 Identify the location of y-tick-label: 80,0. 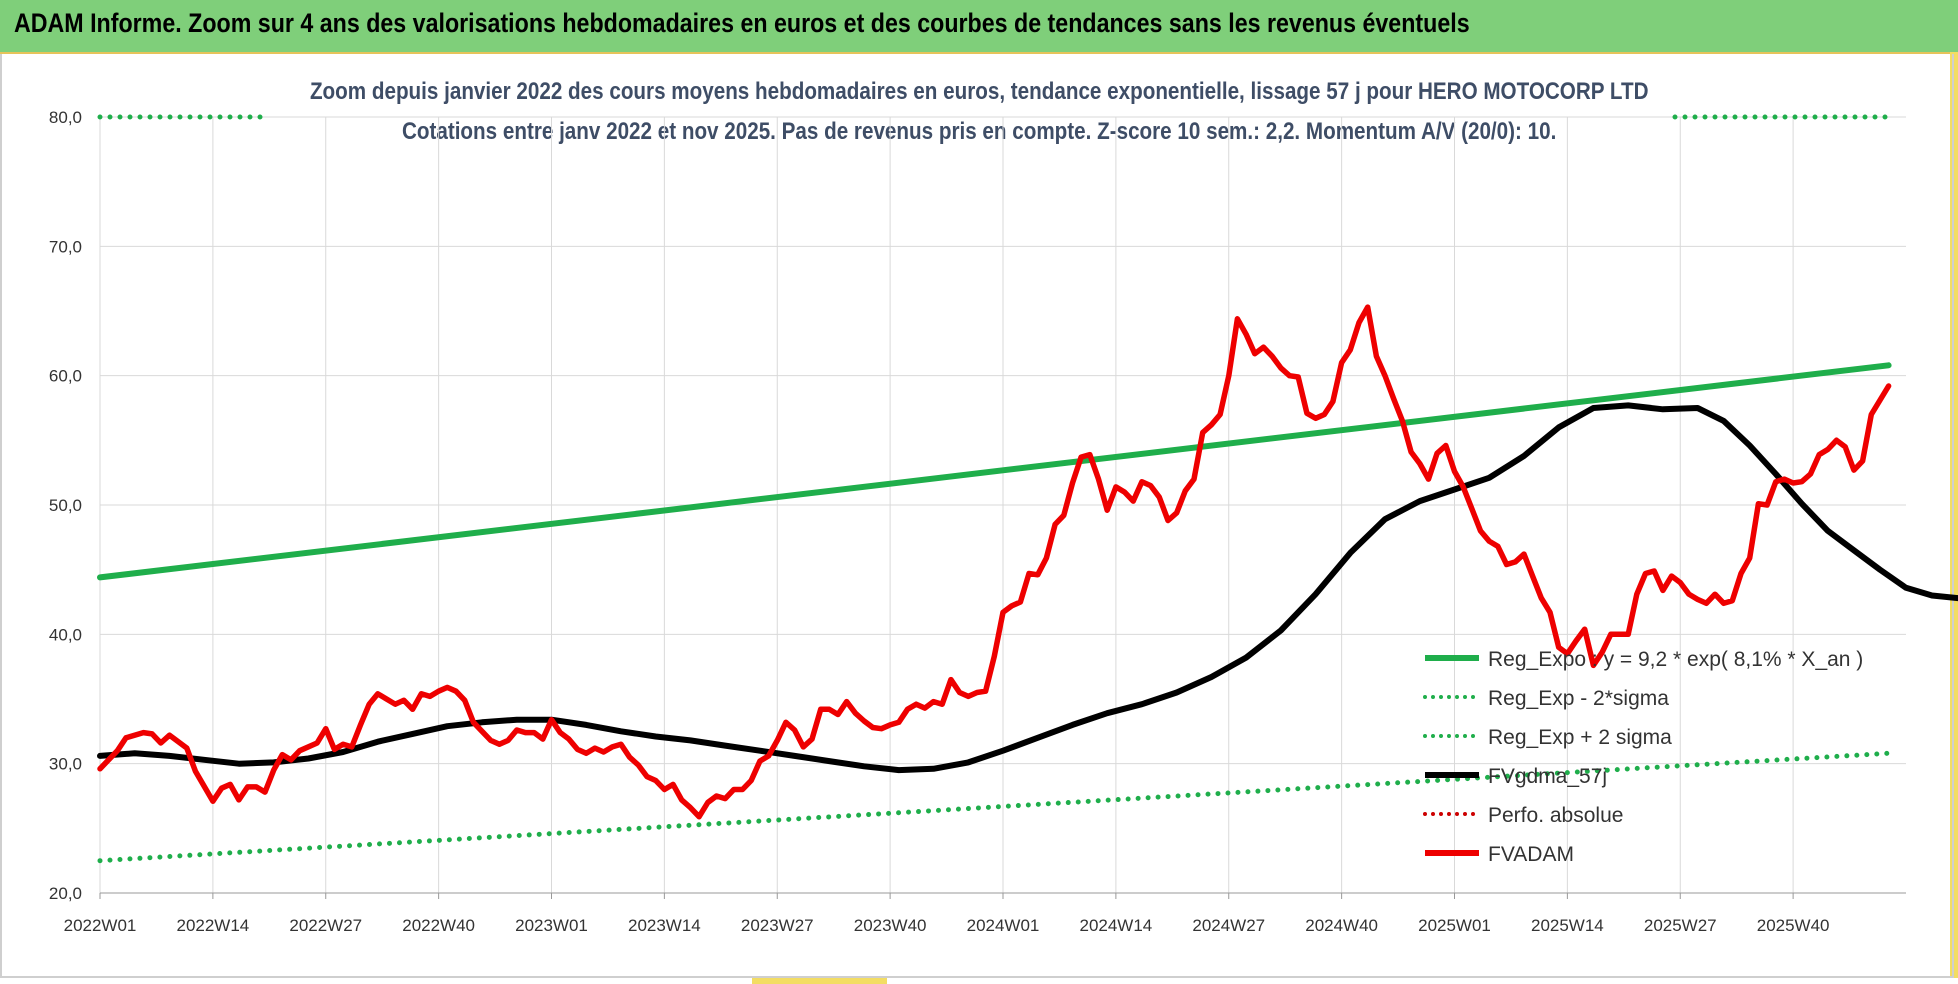
(65, 117).